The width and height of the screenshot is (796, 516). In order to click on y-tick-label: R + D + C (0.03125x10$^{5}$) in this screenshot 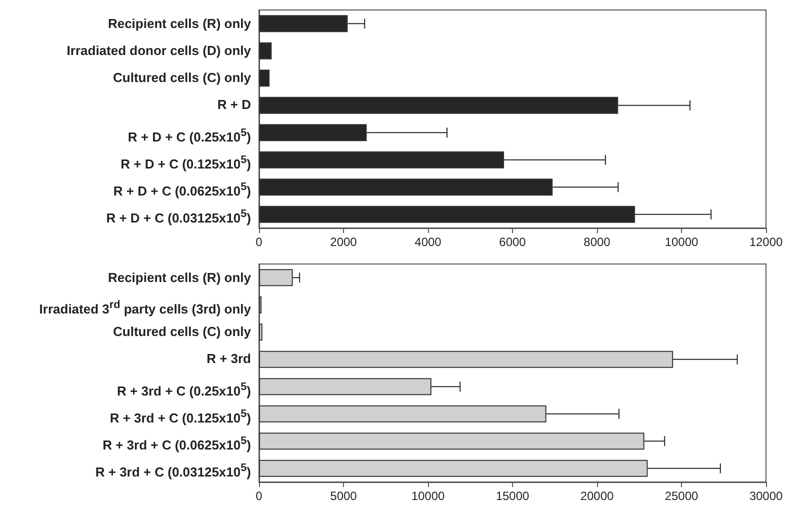, I will do `click(178, 217)`.